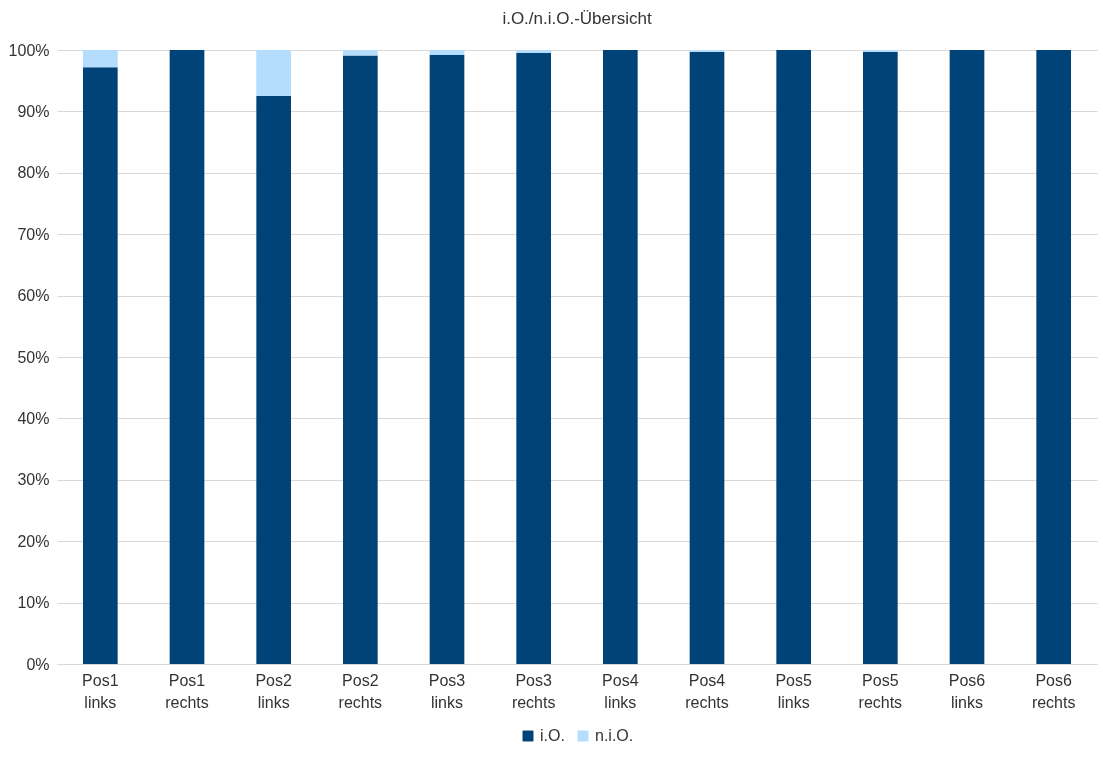 The width and height of the screenshot is (1103, 762). What do you see at coordinates (360, 691) in the screenshot?
I see `x-tick-label: Pos2 rechts` at bounding box center [360, 691].